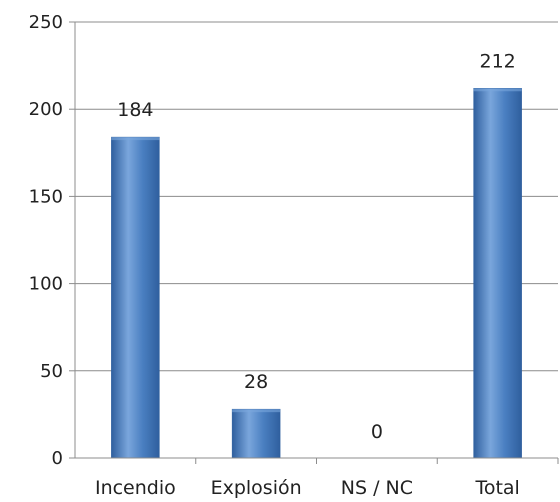  I want to click on bar-explosi-n, so click(256, 433).